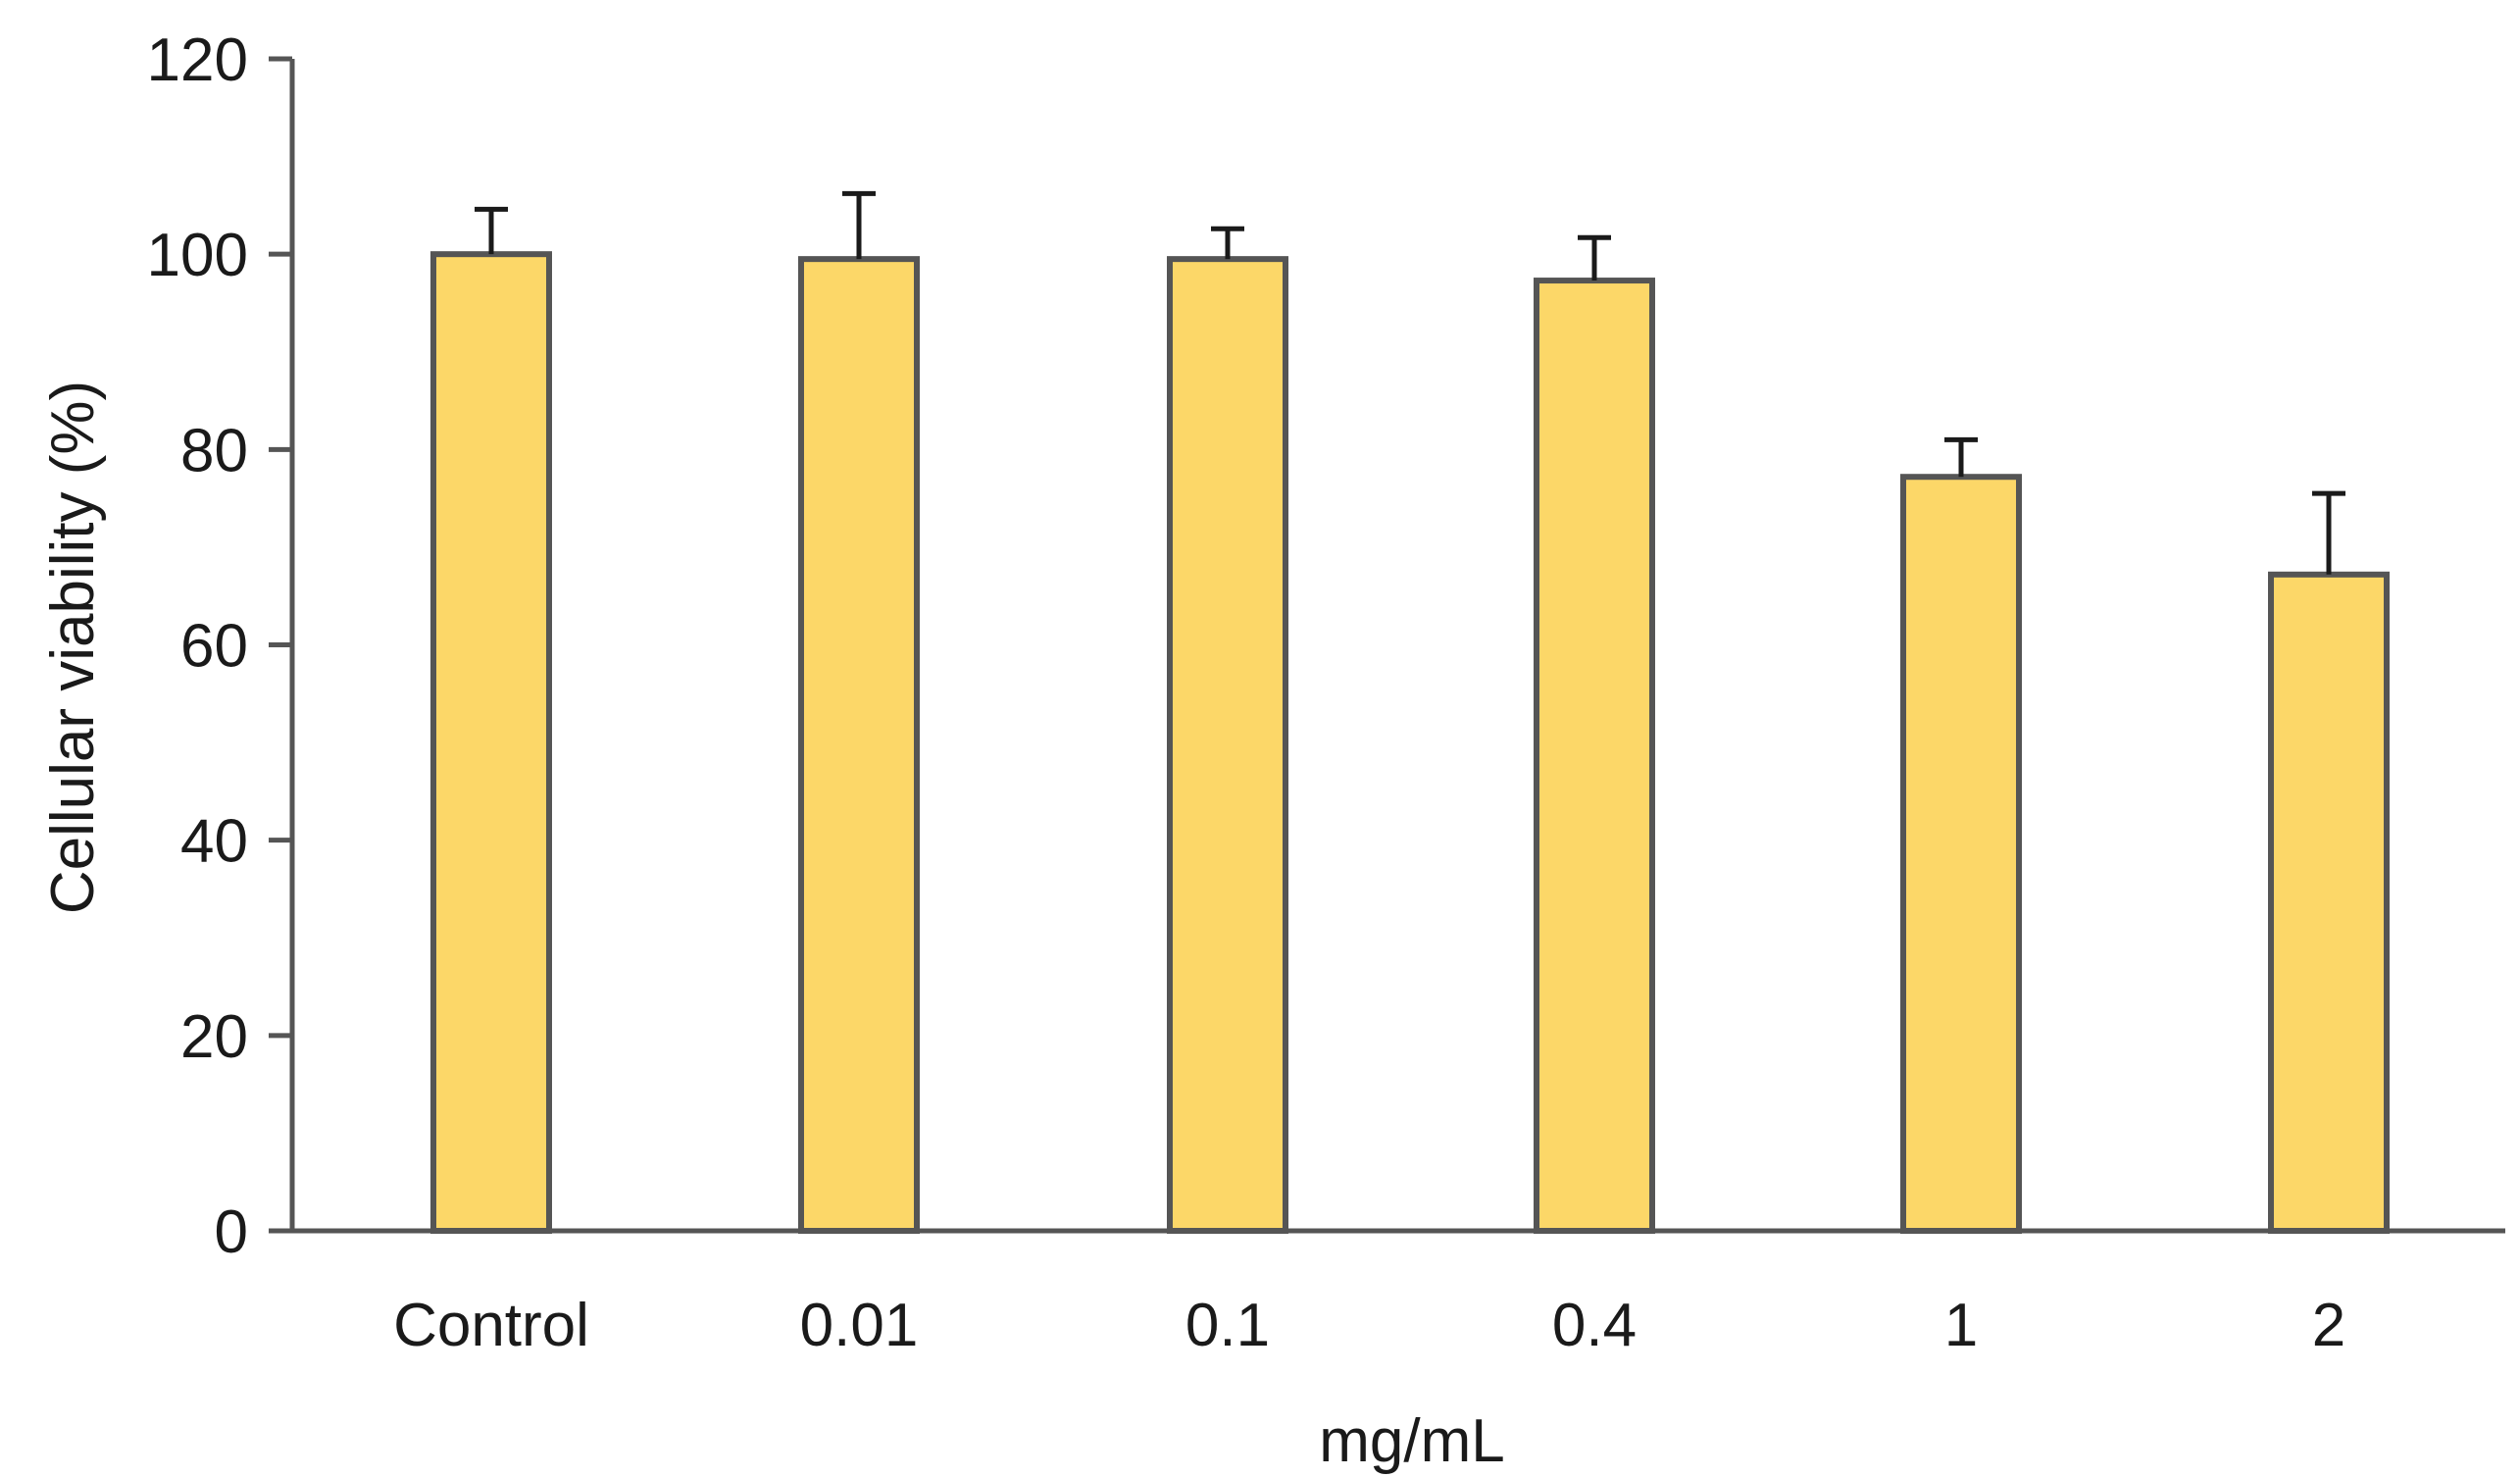 The width and height of the screenshot is (2520, 1477). Describe the element at coordinates (1961, 1325) in the screenshot. I see `x-tick-label-1: 1` at that location.